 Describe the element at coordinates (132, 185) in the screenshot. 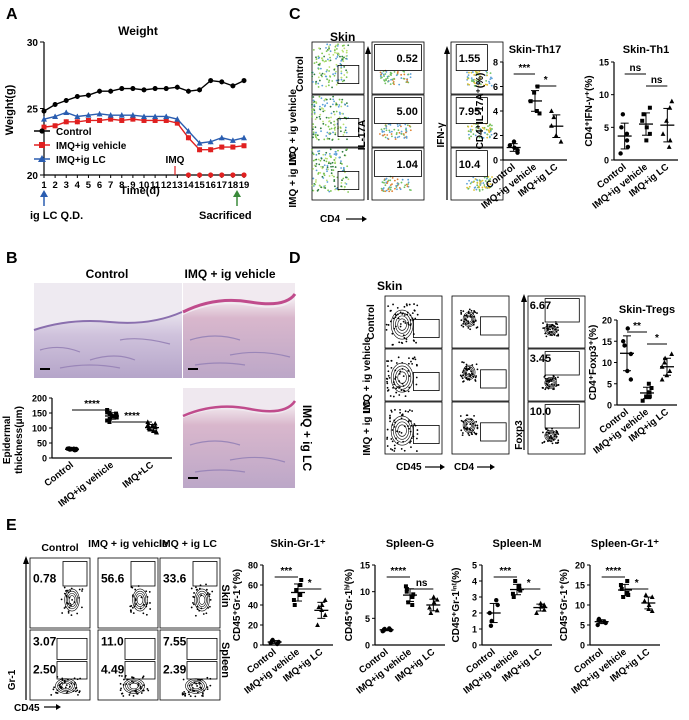

I see `weight-xtick-label: 9` at that location.